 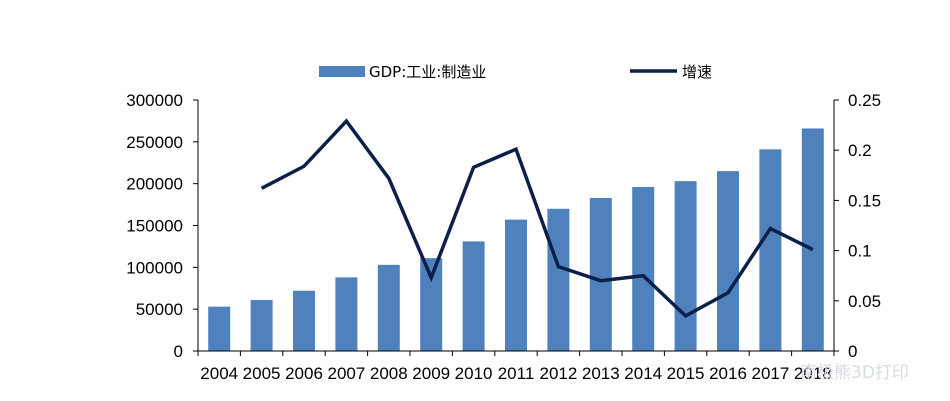 What do you see at coordinates (304, 373) in the screenshot?
I see `x-tick-label: 2006` at bounding box center [304, 373].